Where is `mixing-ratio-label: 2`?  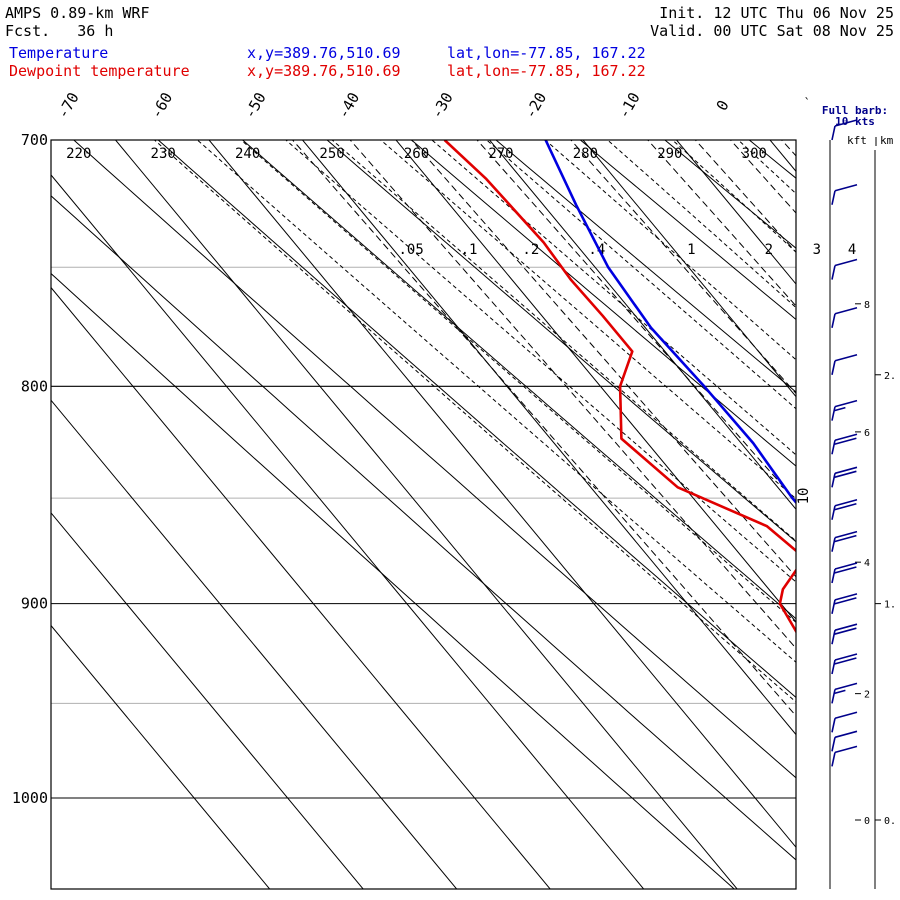 mixing-ratio-label: 2 is located at coordinates (769, 250).